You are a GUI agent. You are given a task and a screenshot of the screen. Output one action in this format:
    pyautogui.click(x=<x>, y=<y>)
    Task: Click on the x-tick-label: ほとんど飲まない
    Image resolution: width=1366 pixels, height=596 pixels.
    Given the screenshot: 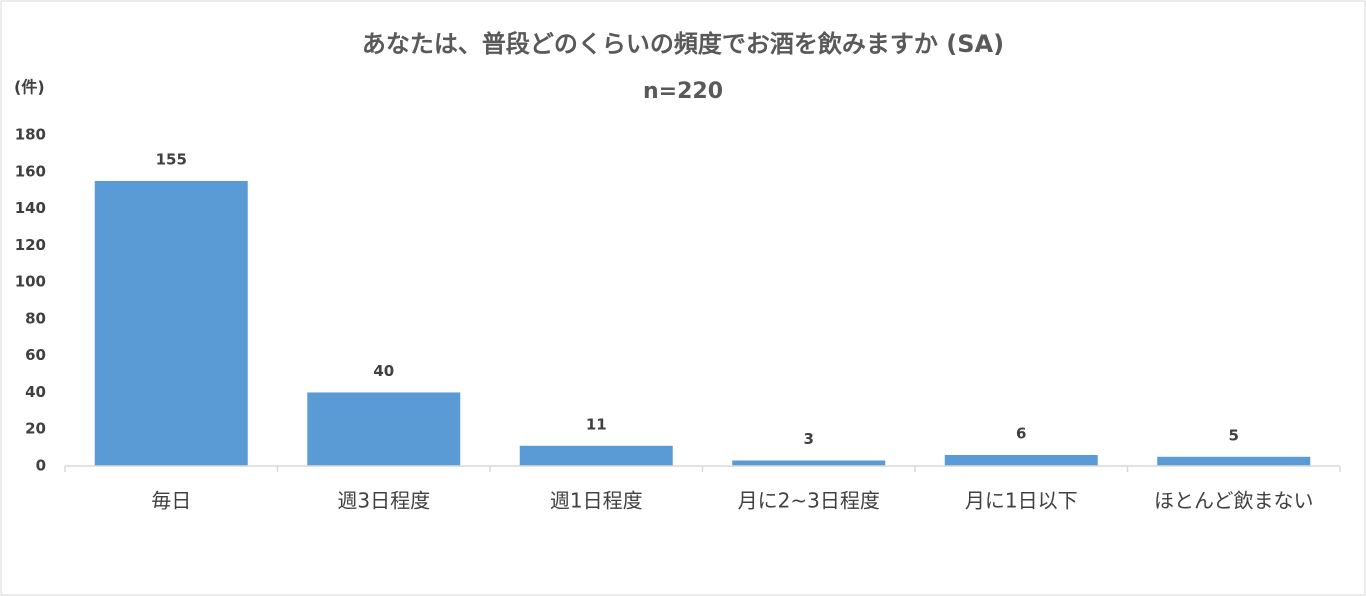 What is the action you would take?
    pyautogui.click(x=1233, y=501)
    